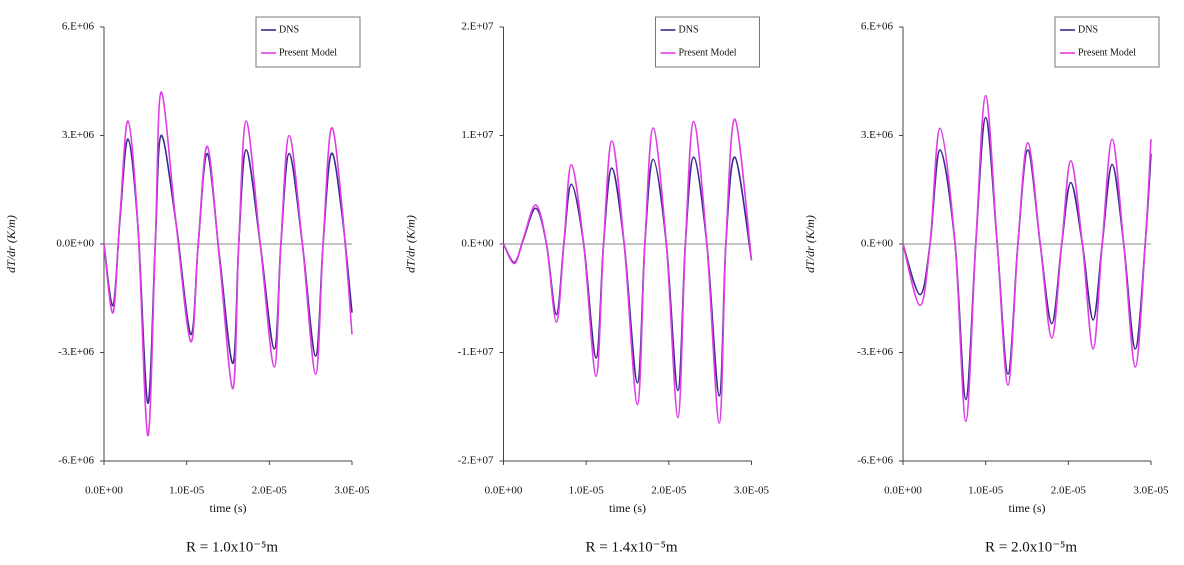 Image resolution: width=1184 pixels, height=565 pixels. Describe the element at coordinates (75, 244) in the screenshot. I see `y-tick-label: 0.0E+00` at that location.